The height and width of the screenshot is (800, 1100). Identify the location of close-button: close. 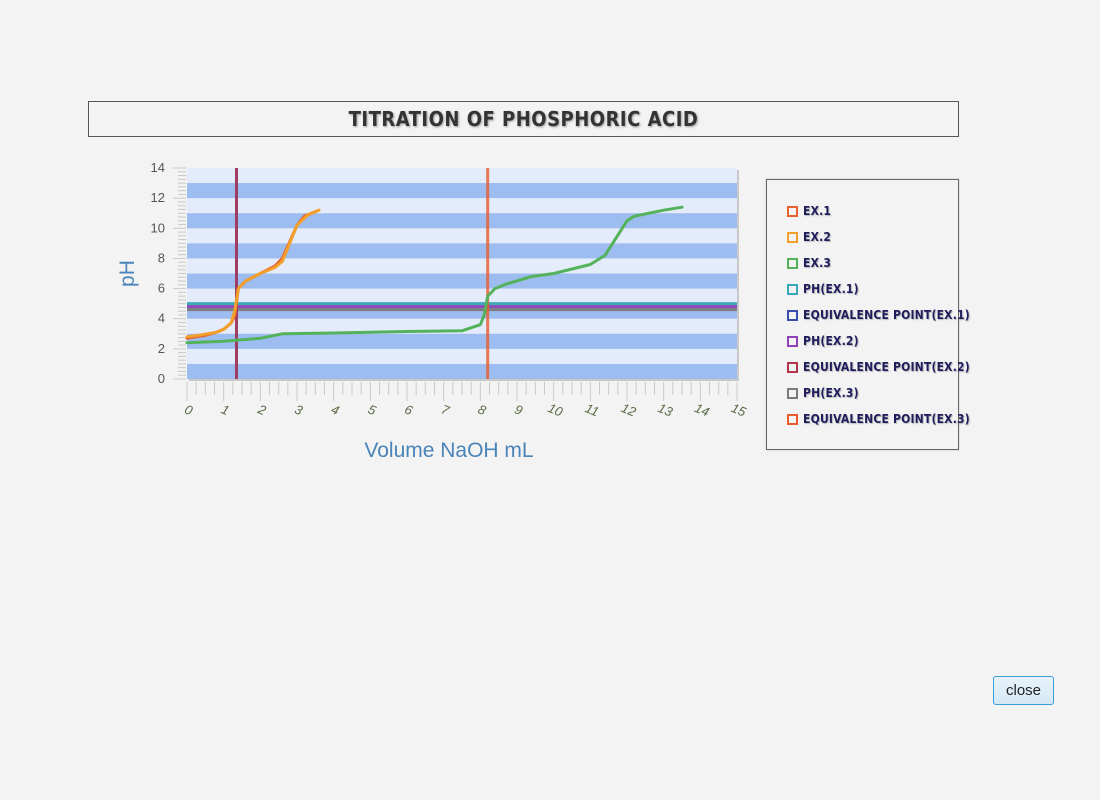
(1023, 690).